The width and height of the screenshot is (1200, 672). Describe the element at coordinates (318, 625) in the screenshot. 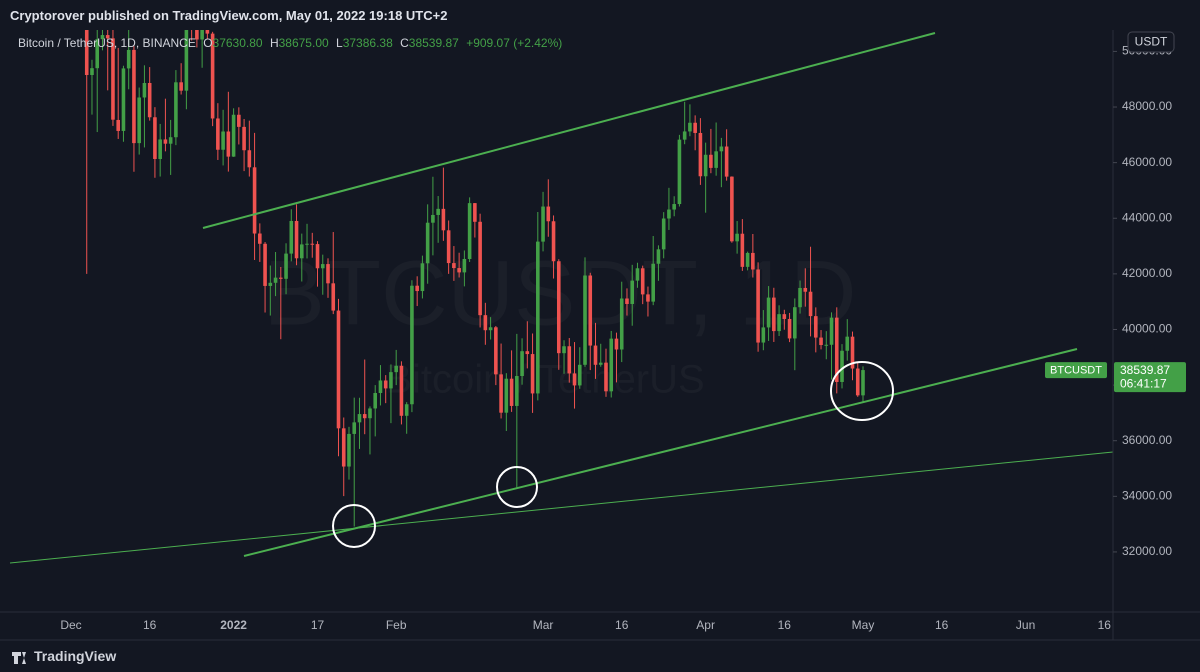

I see `x-tick-label: 17` at that location.